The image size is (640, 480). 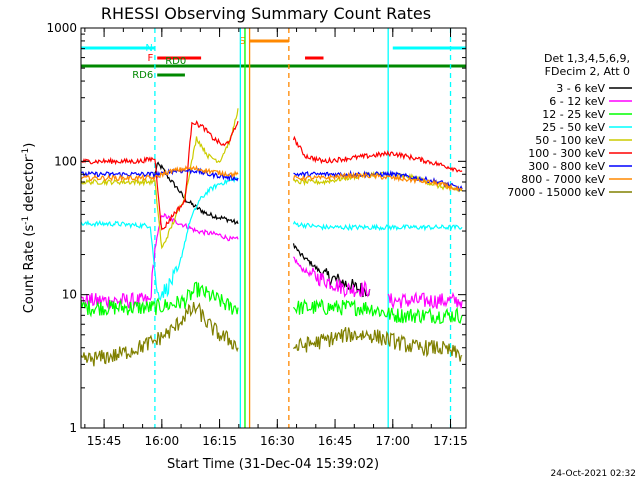 What do you see at coordinates (61, 28) in the screenshot?
I see `y-tick-label-1000: 1000` at bounding box center [61, 28].